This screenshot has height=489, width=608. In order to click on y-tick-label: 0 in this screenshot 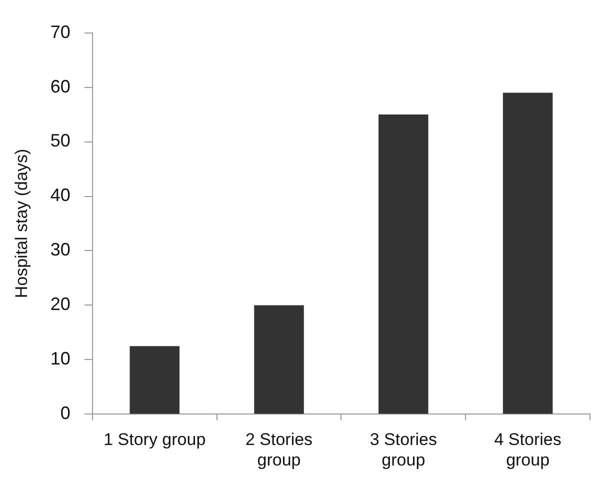, I will do `click(65, 413)`.